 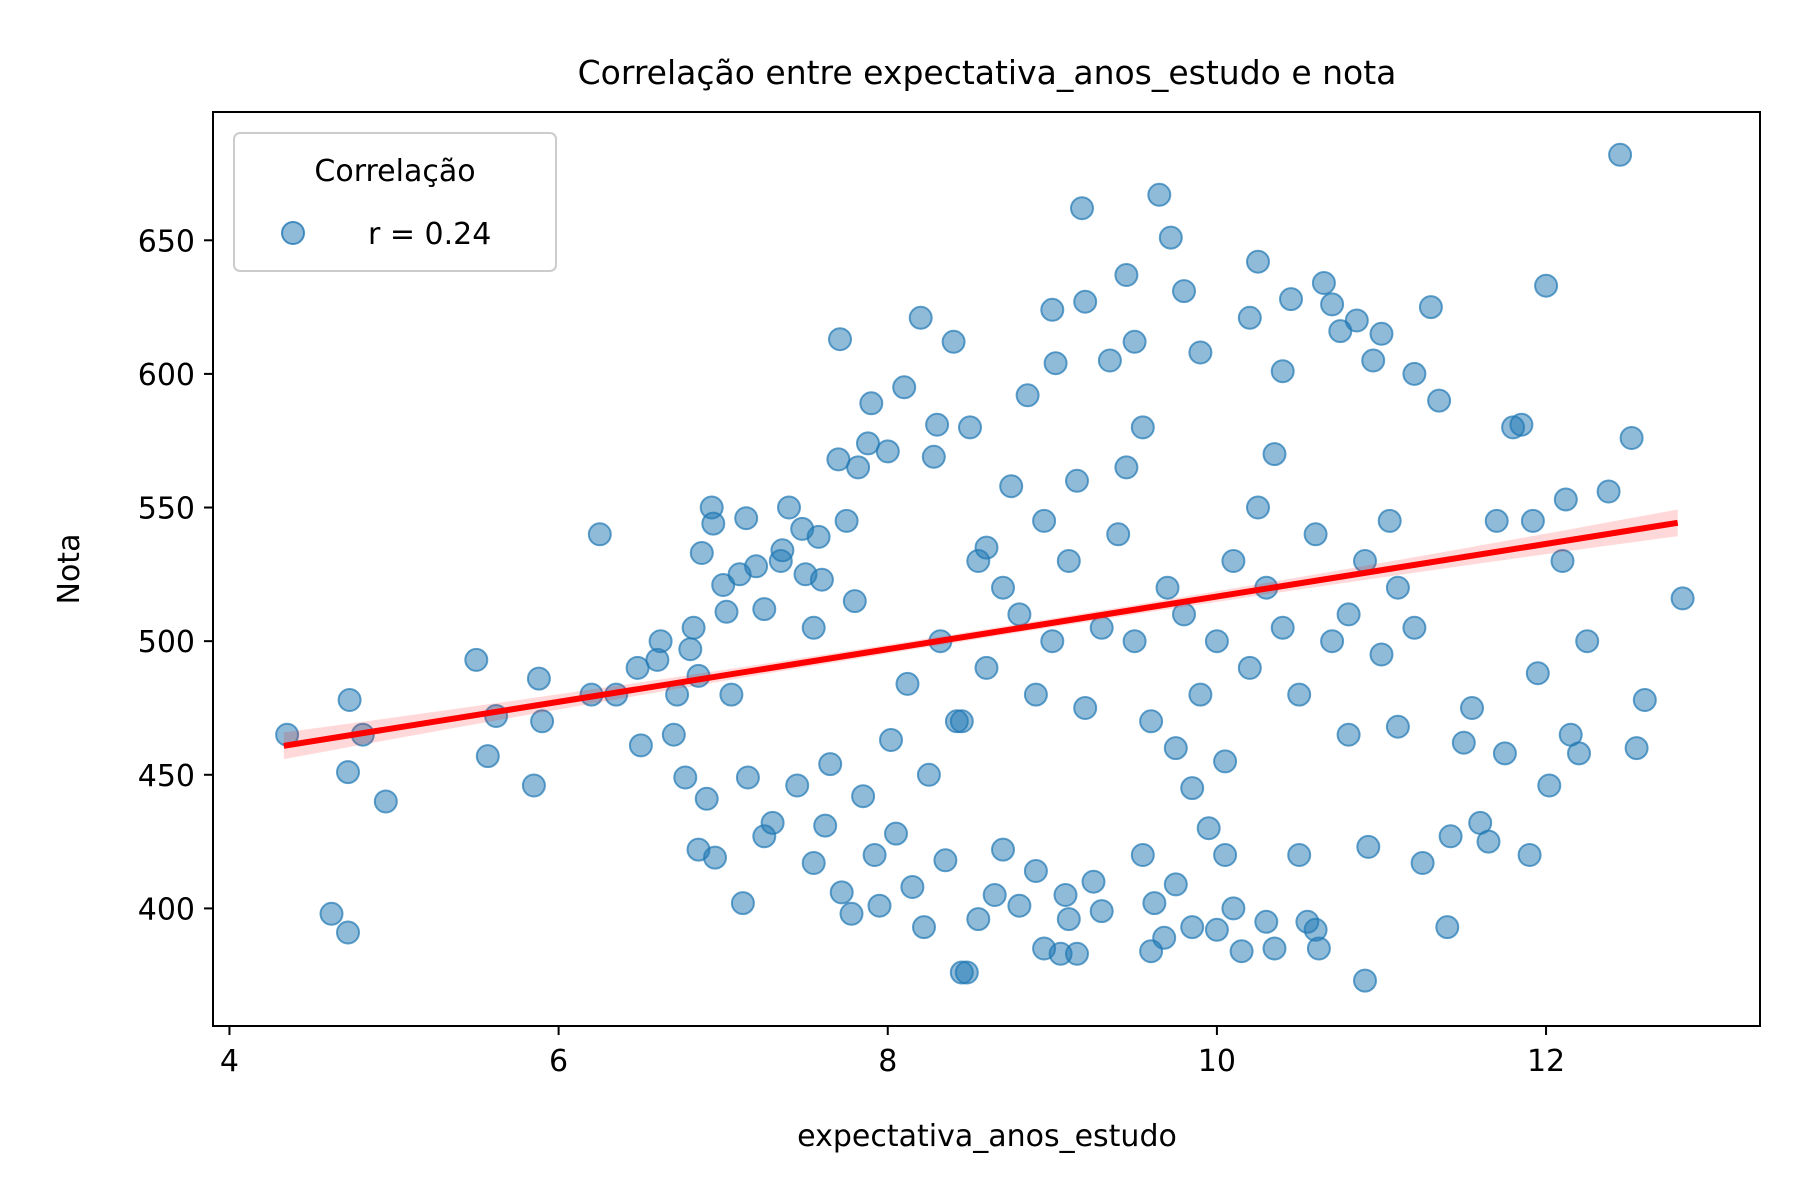 I want to click on x-tick-label: 6, so click(x=558, y=1061).